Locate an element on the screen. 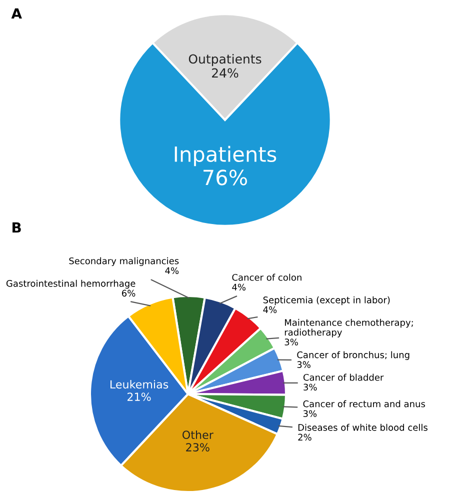 The width and height of the screenshot is (450, 497). slice-label: Septicemia (except in labor) is located at coordinates (326, 301).